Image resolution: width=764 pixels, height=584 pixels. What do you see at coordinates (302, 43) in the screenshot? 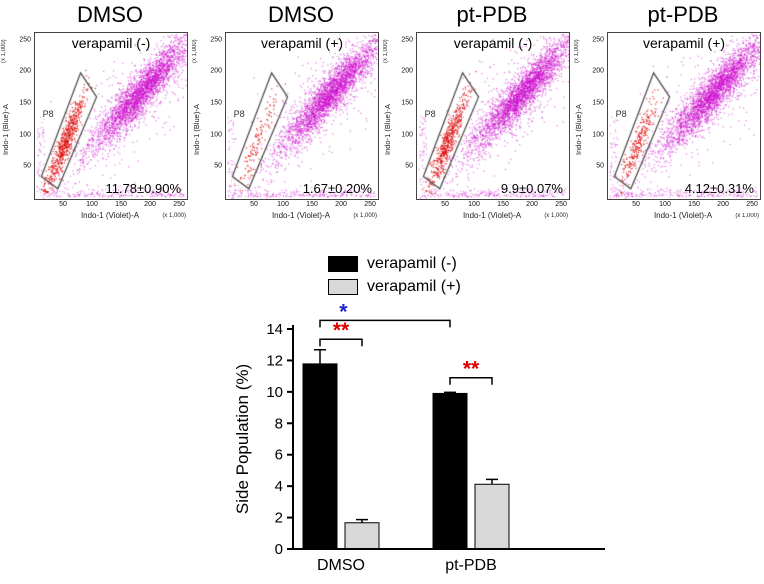
I see `condition-label: verapamil (+)` at bounding box center [302, 43].